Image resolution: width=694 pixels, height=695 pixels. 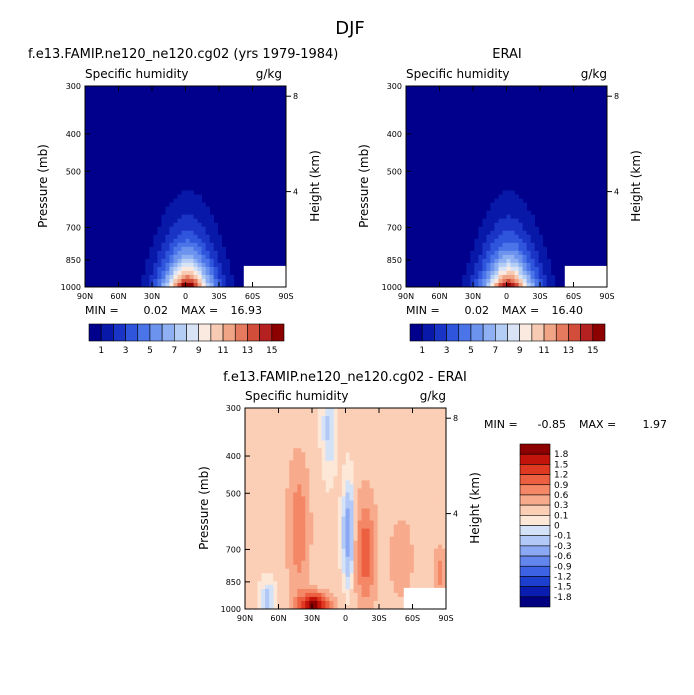 I want to click on colorbar-swatch, so click(x=132, y=332).